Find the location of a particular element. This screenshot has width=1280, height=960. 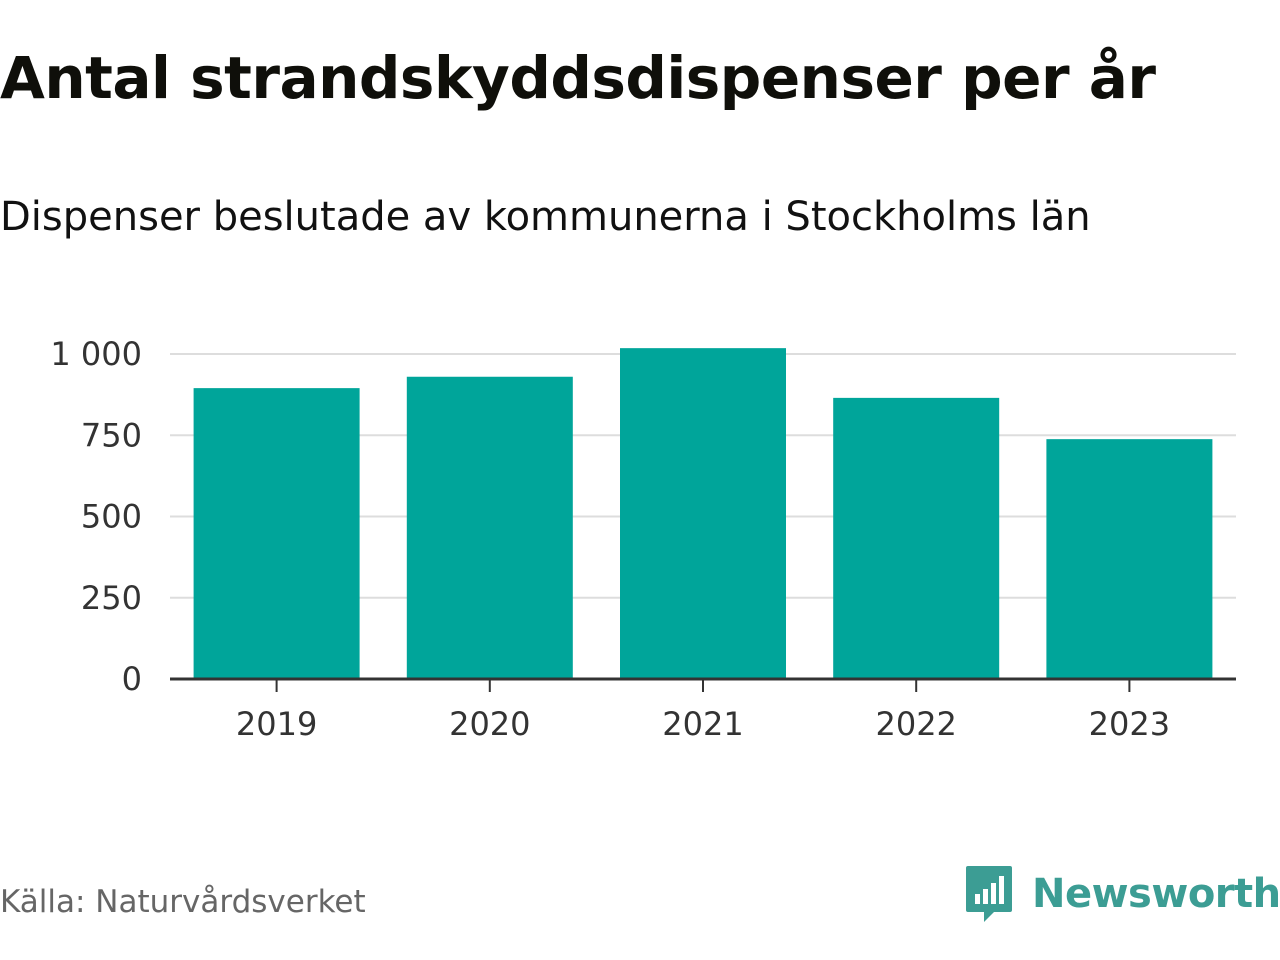

y-tick-label: 500 is located at coordinates (111, 517).